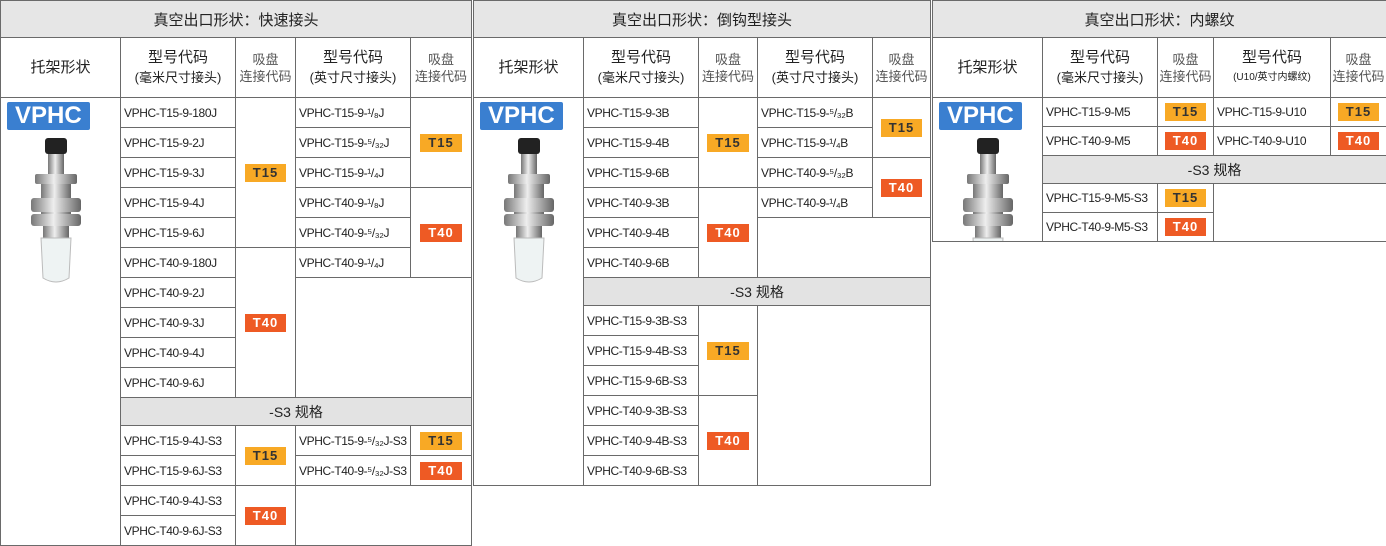  What do you see at coordinates (1159, 19) in the screenshot?
I see `table-title: 真空出口形状：内螺纹` at bounding box center [1159, 19].